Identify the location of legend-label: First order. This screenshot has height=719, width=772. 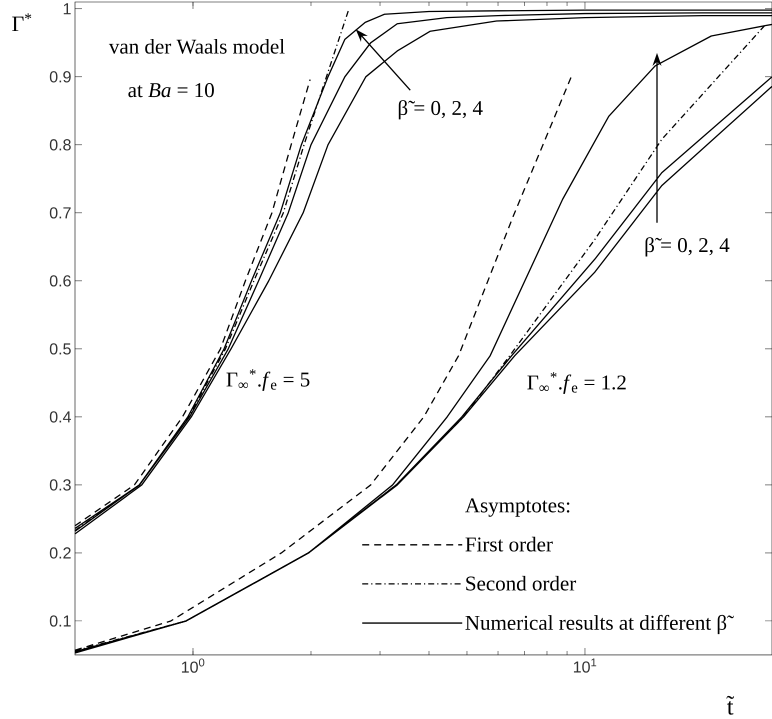
(509, 544).